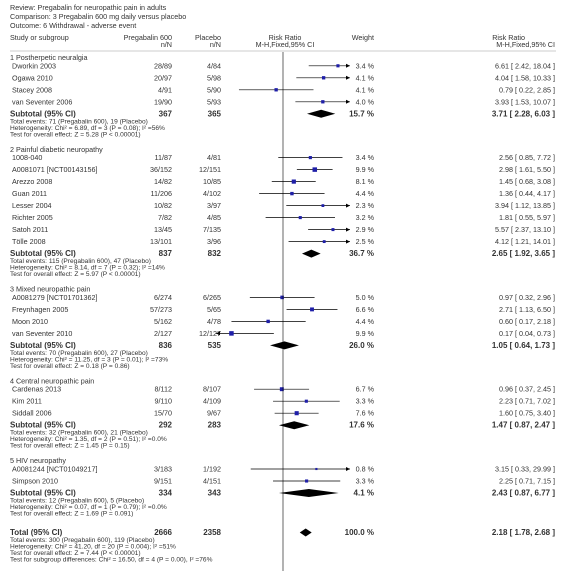 This screenshot has width=566, height=571. What do you see at coordinates (212, 469) in the screenshot?
I see `study-ctrl-events: 1/192` at bounding box center [212, 469].